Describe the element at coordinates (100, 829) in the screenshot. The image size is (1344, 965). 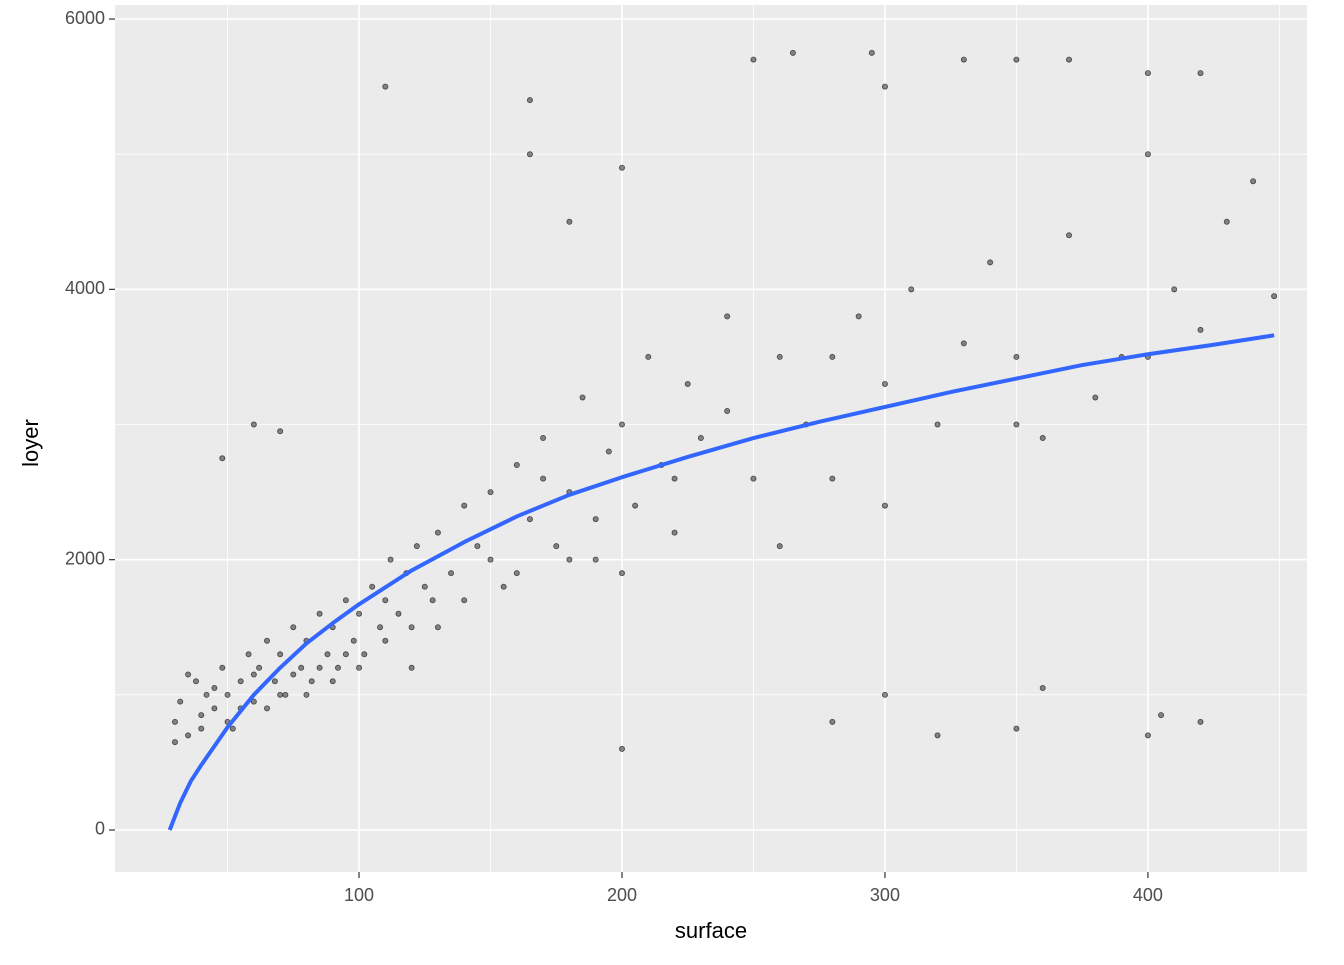
I see `y-tick-label: 0` at that location.